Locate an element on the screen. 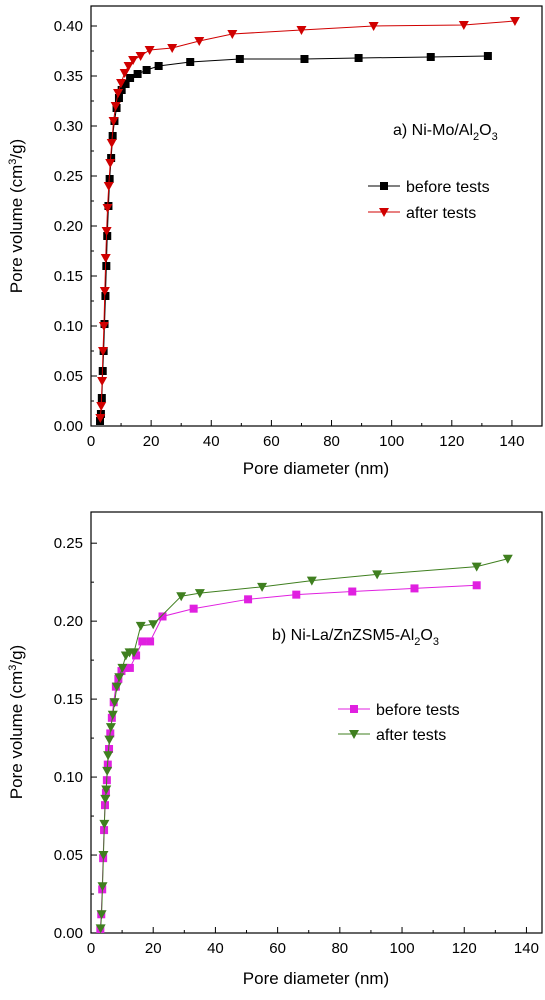  x-tick-label: 120 is located at coordinates (451, 441).